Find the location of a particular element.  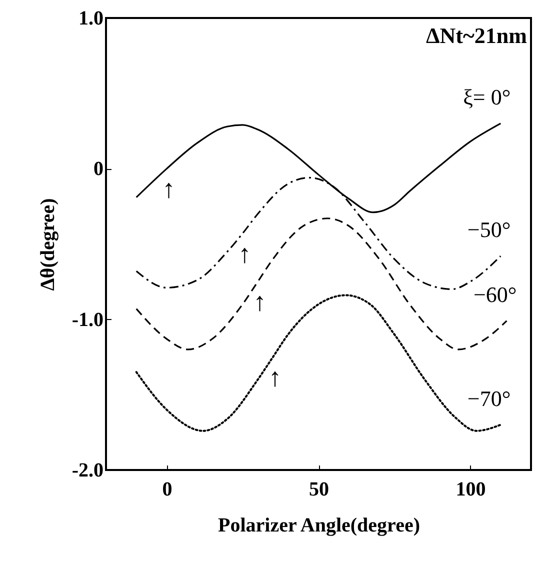

x-tick-label: 50 is located at coordinates (319, 489).